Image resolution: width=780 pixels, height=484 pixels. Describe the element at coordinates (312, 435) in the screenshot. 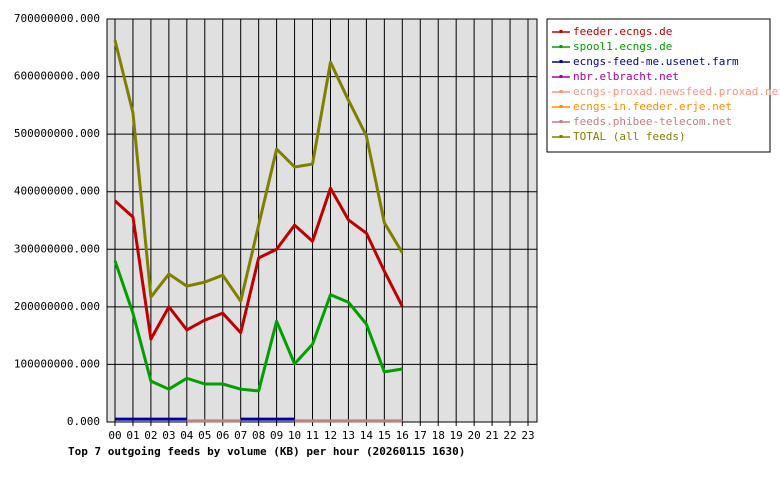

I see `x-tick-label: 11` at that location.